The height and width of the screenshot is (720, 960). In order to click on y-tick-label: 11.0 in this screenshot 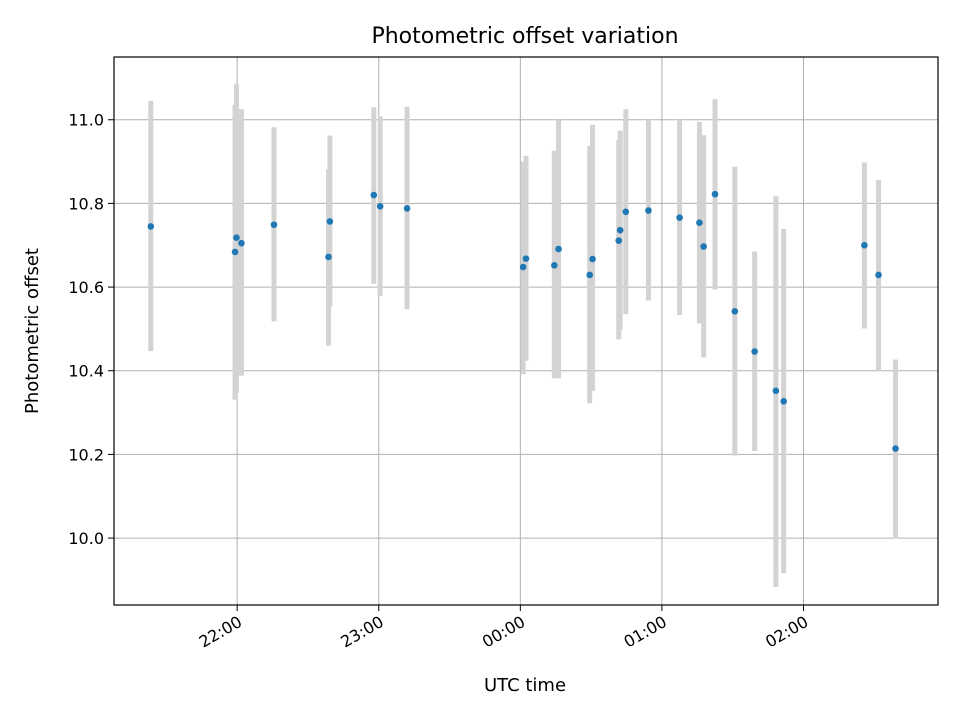, I will do `click(86, 120)`.